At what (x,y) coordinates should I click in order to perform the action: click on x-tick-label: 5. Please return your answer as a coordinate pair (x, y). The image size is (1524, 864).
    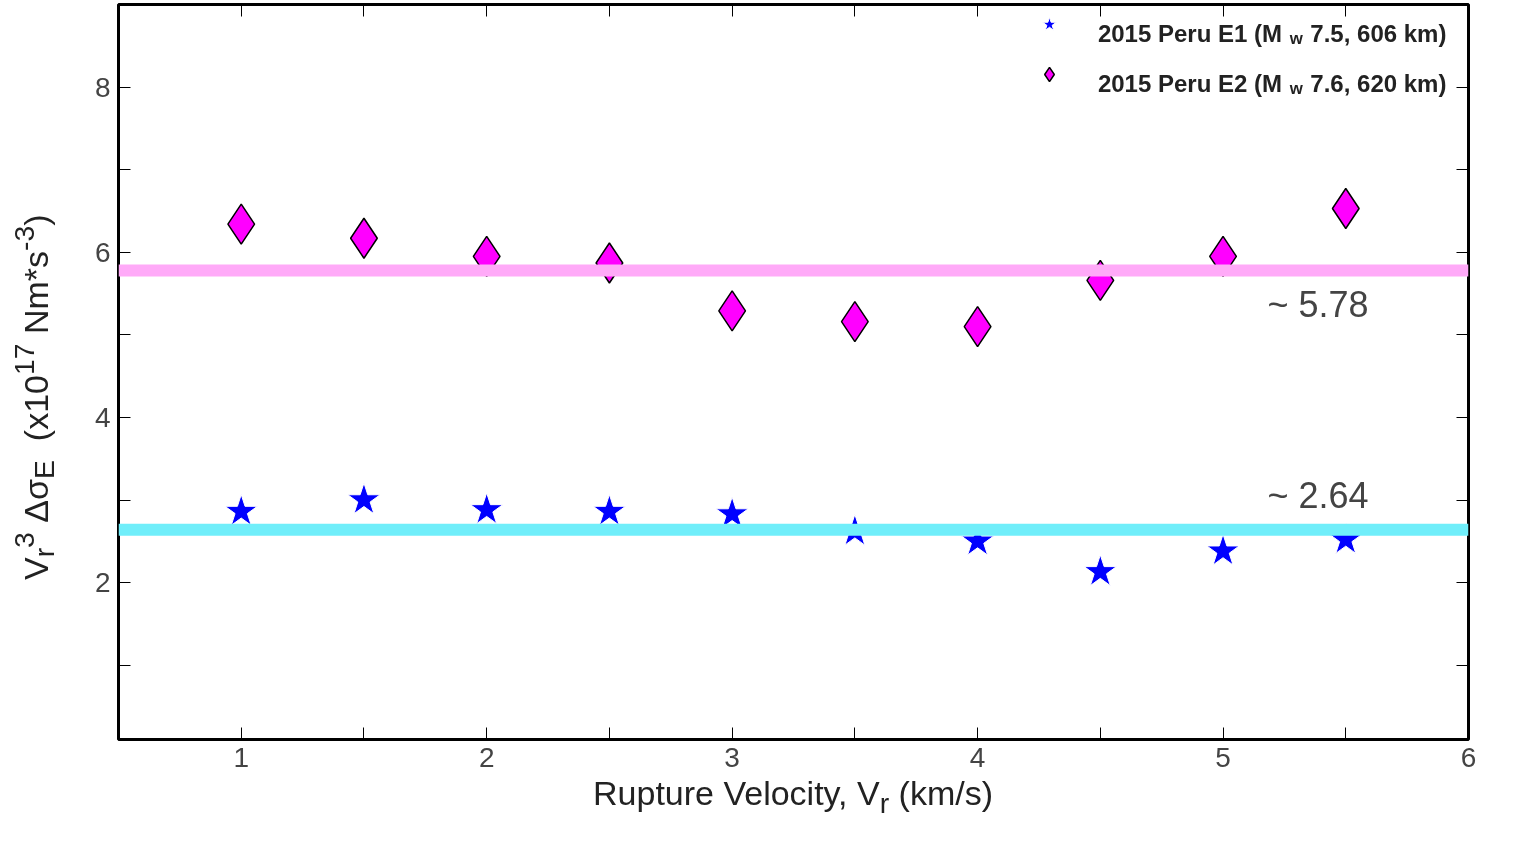
    Looking at the image, I should click on (1223, 757).